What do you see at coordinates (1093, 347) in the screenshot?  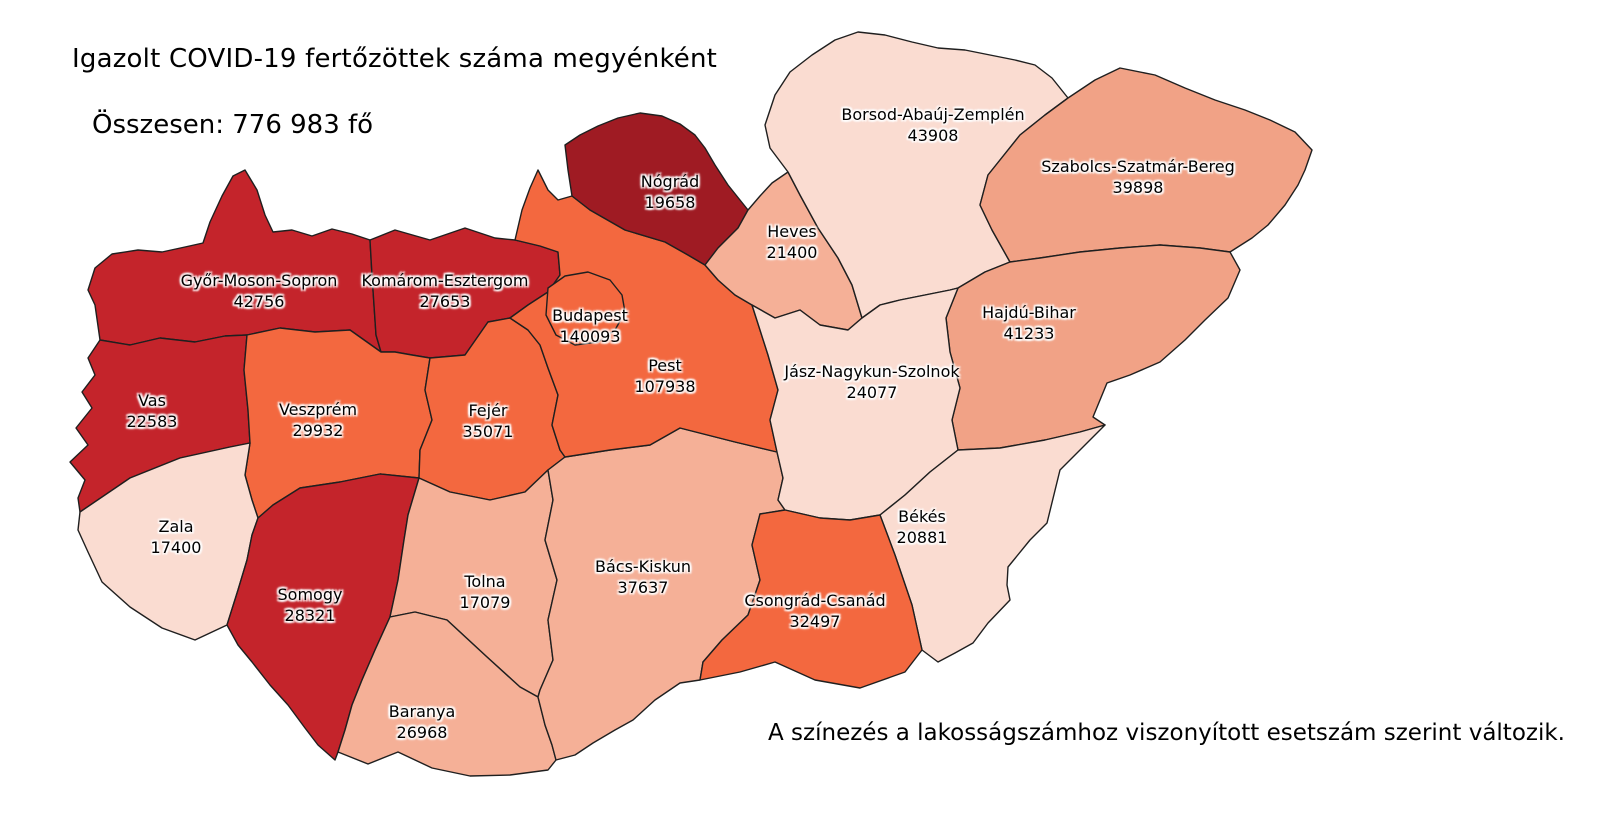 I see `county-shape-hajdu-bihar` at bounding box center [1093, 347].